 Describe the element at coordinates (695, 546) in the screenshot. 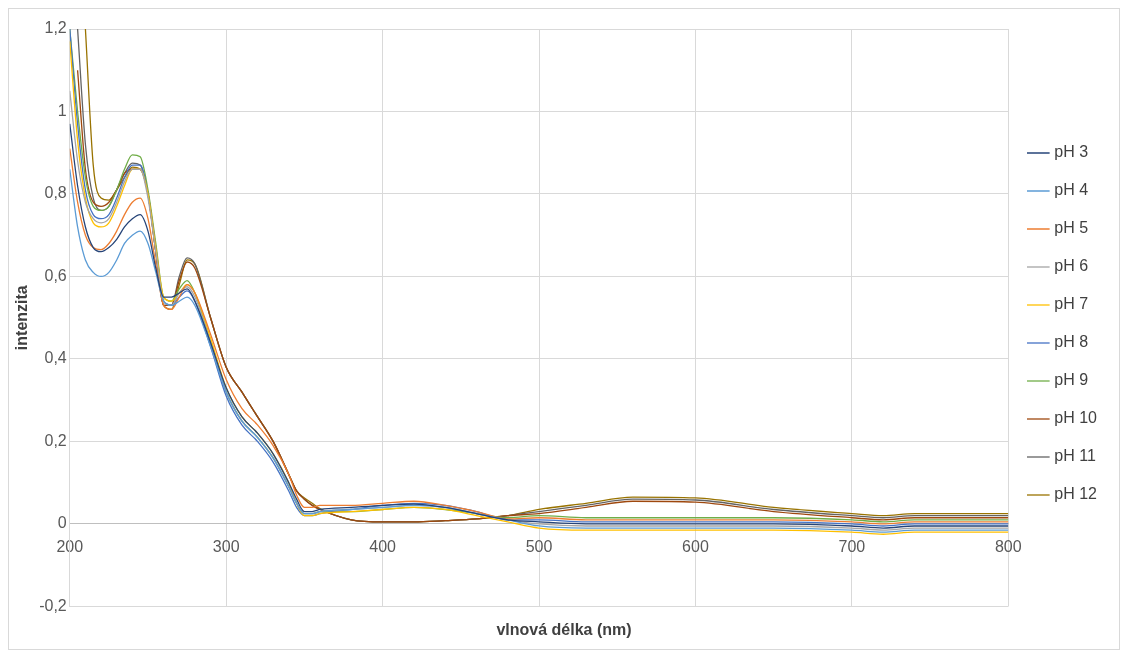

I see `x-tick-label: 600` at that location.